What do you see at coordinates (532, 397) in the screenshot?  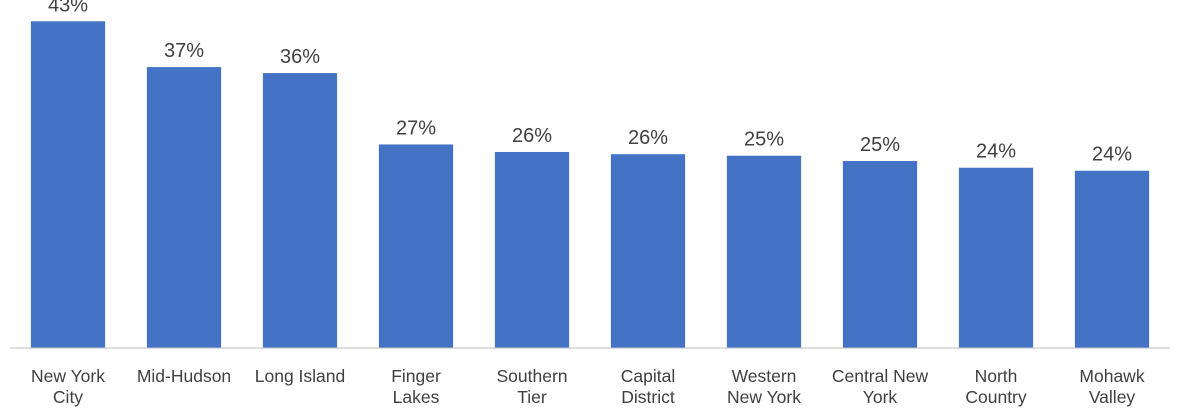 I see `x-tick-label-line: Tier` at bounding box center [532, 397].